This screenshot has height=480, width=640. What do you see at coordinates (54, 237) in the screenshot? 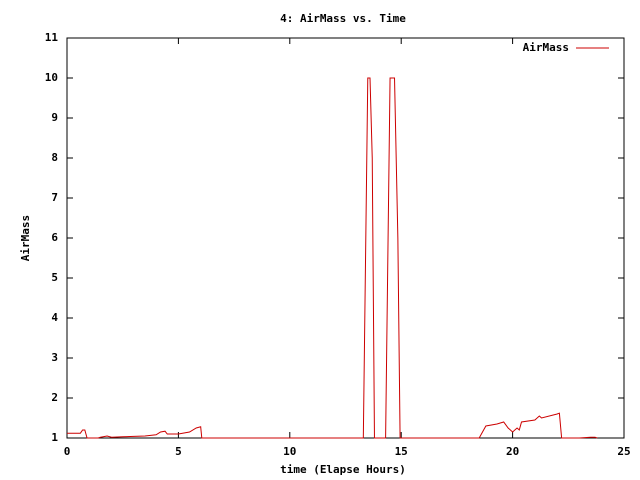
I see `y-tick-label: 6` at bounding box center [54, 237].